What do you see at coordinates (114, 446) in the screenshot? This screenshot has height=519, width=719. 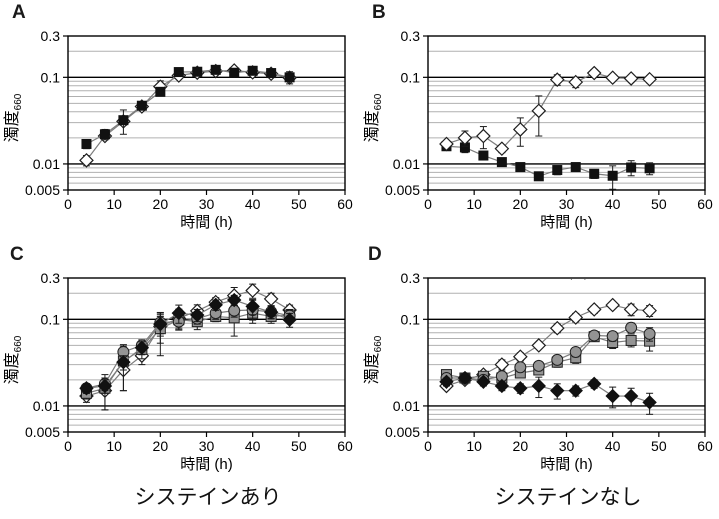 I see `x-tick-label: 10` at bounding box center [114, 446].